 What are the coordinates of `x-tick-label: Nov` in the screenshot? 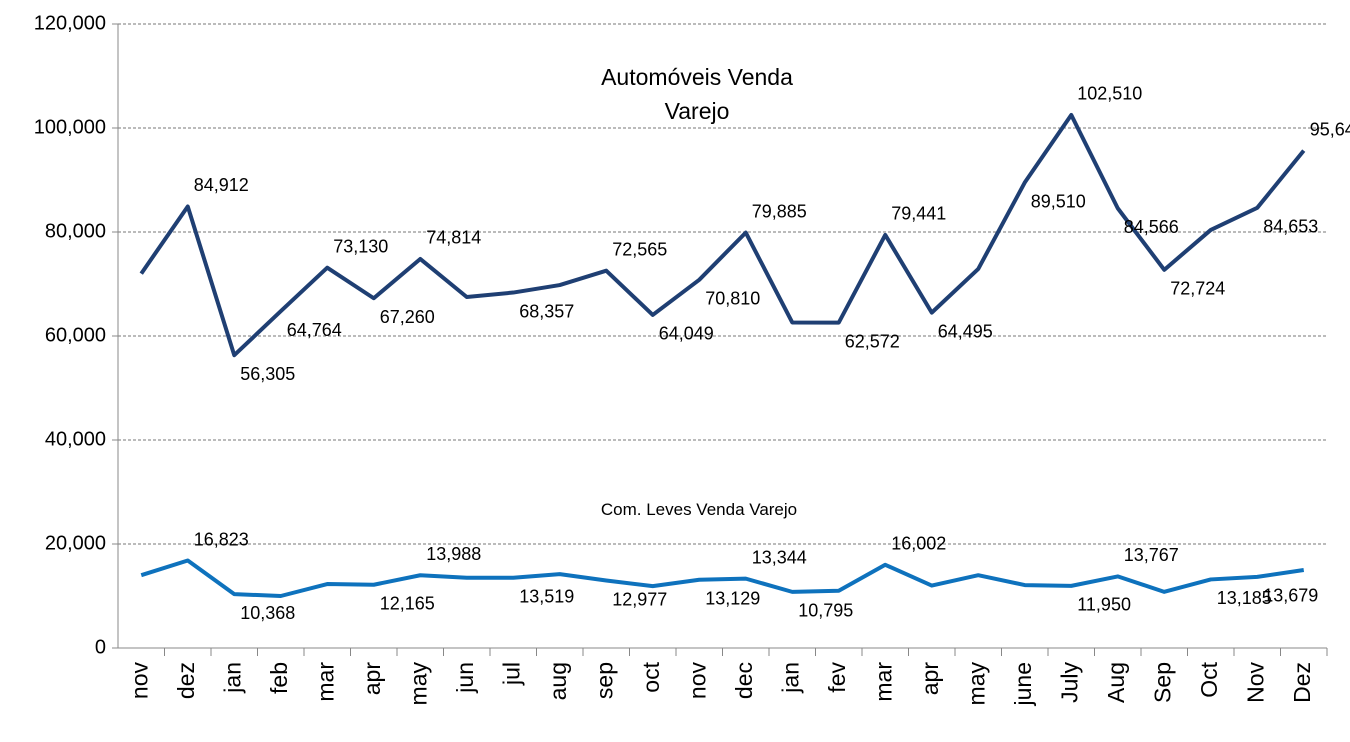 It's located at (1255, 682).